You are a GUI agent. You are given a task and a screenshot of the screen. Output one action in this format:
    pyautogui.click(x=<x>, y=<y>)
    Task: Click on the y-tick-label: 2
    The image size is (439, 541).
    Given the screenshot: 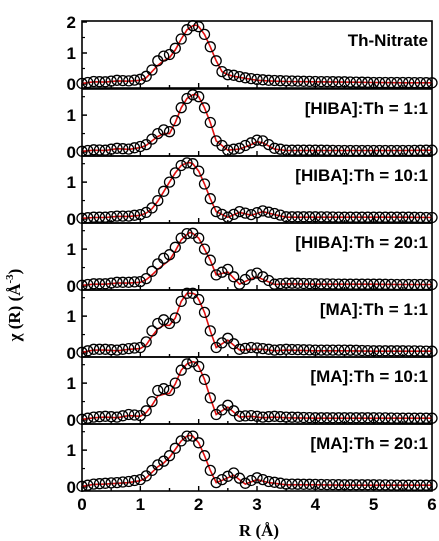 What is the action you would take?
    pyautogui.click(x=71, y=22)
    